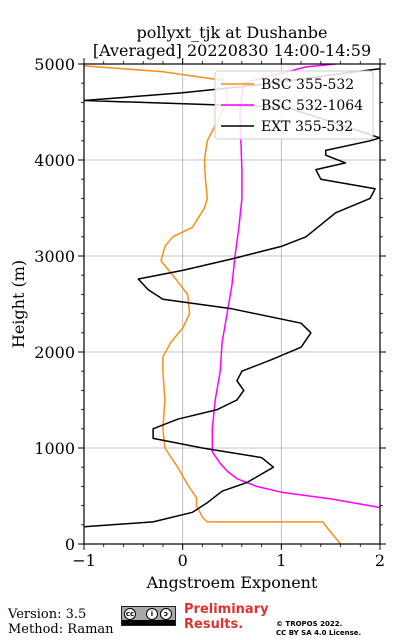 The width and height of the screenshot is (400, 640). What do you see at coordinates (152, 614) in the screenshot?
I see `by-icon: i` at bounding box center [152, 614].